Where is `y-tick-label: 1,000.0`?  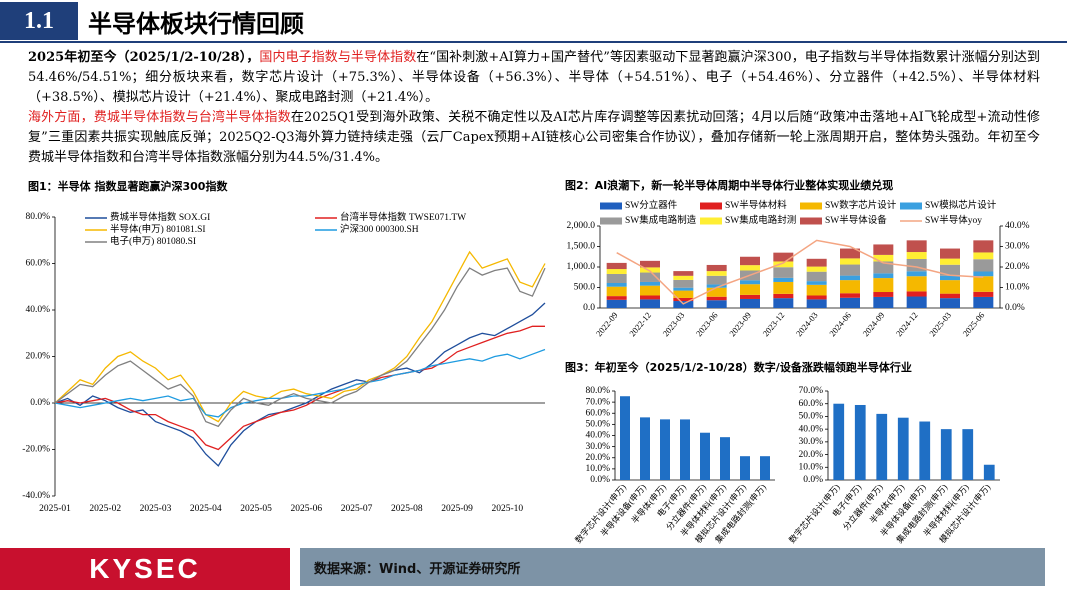 y-tick-label: 1,000.0 is located at coordinates (581, 267).